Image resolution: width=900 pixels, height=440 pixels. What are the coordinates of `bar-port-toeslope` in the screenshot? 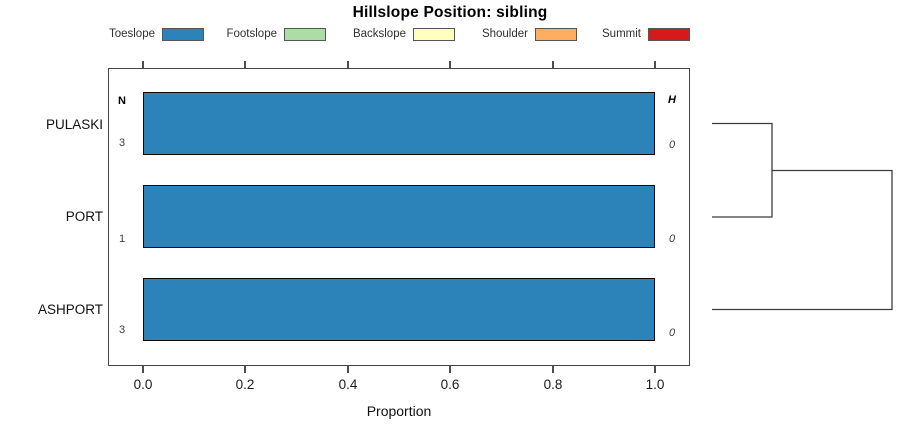 It's located at (399, 216).